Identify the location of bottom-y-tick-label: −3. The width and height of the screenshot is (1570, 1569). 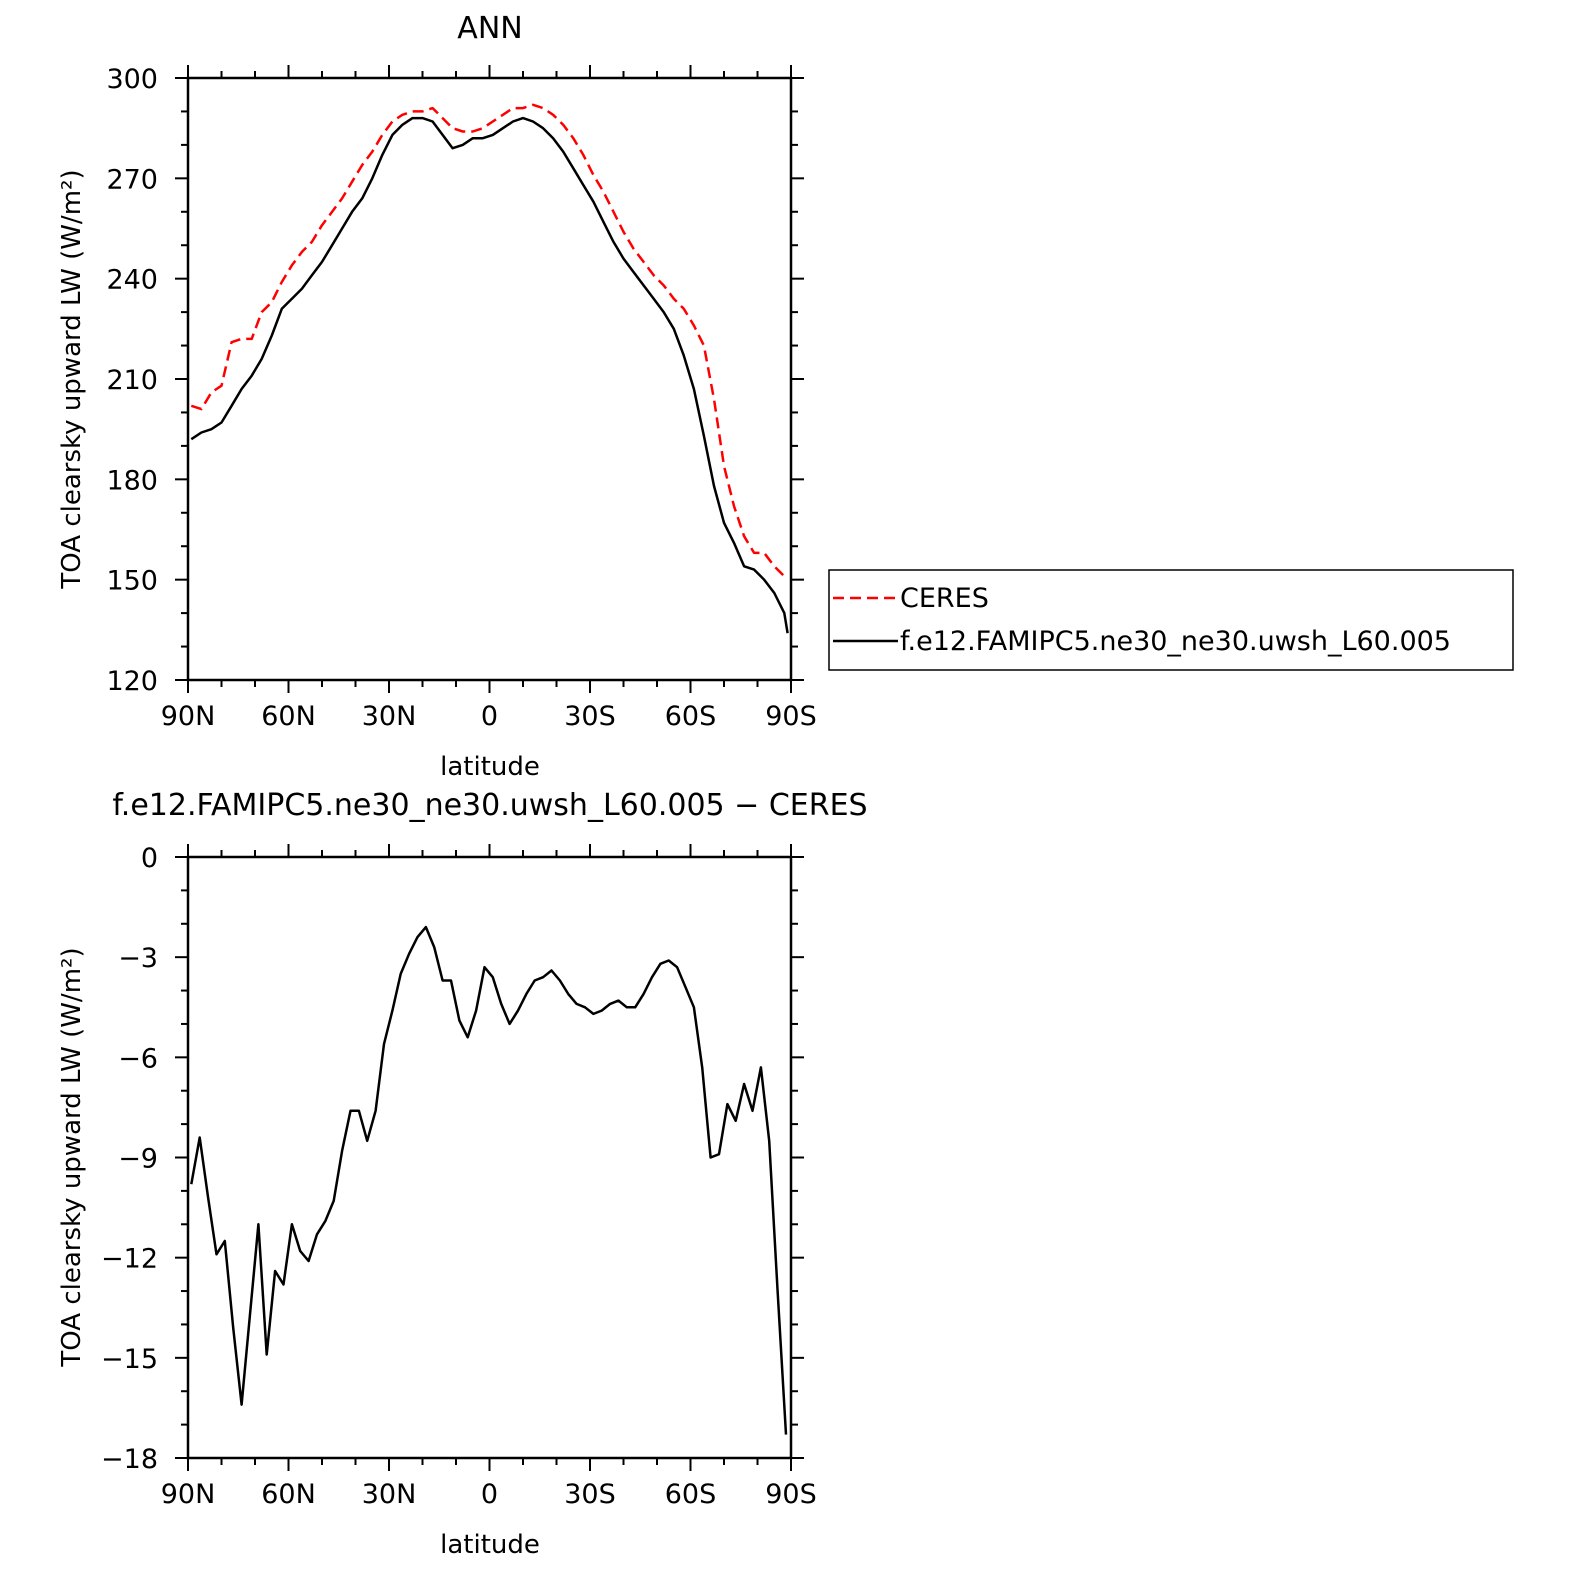
(138, 958).